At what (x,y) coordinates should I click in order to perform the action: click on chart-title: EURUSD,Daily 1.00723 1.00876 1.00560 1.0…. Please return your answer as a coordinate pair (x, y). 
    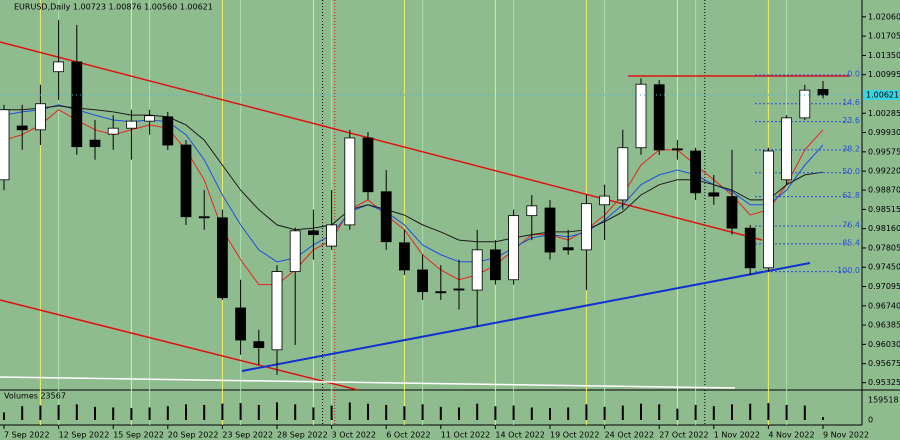
    Looking at the image, I should click on (113, 7).